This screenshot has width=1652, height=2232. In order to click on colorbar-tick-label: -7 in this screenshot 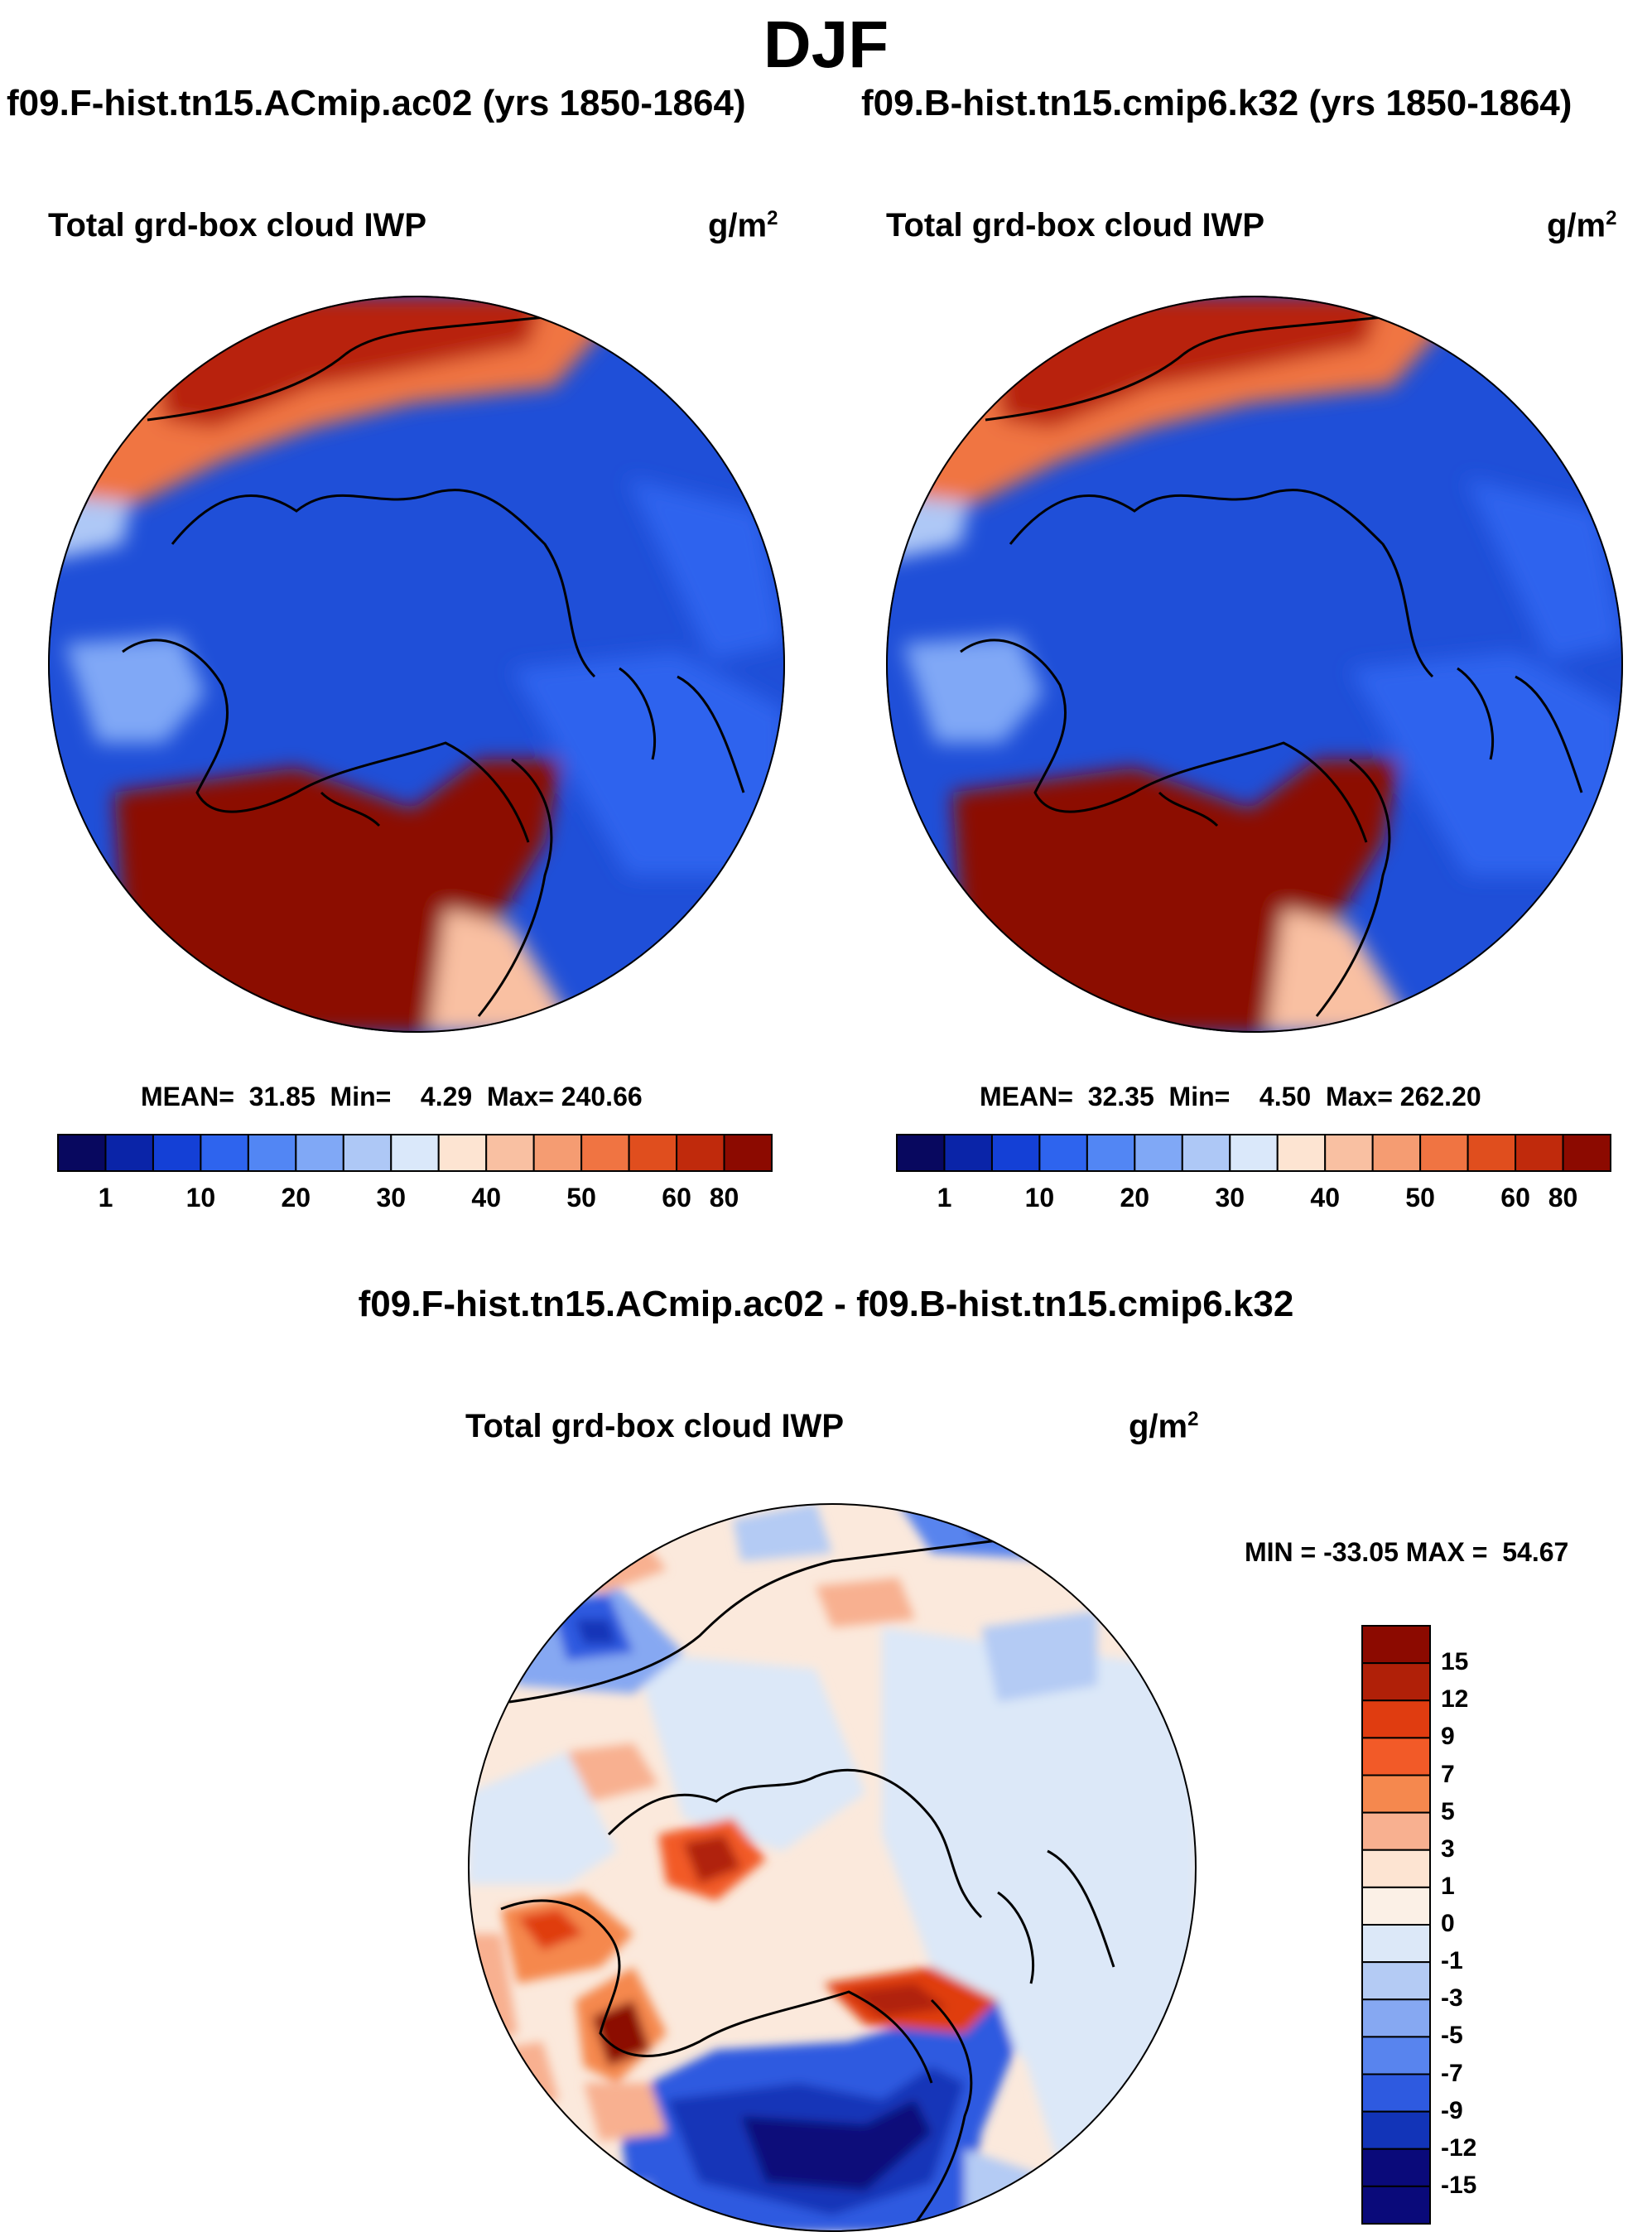, I will do `click(1452, 2073)`.